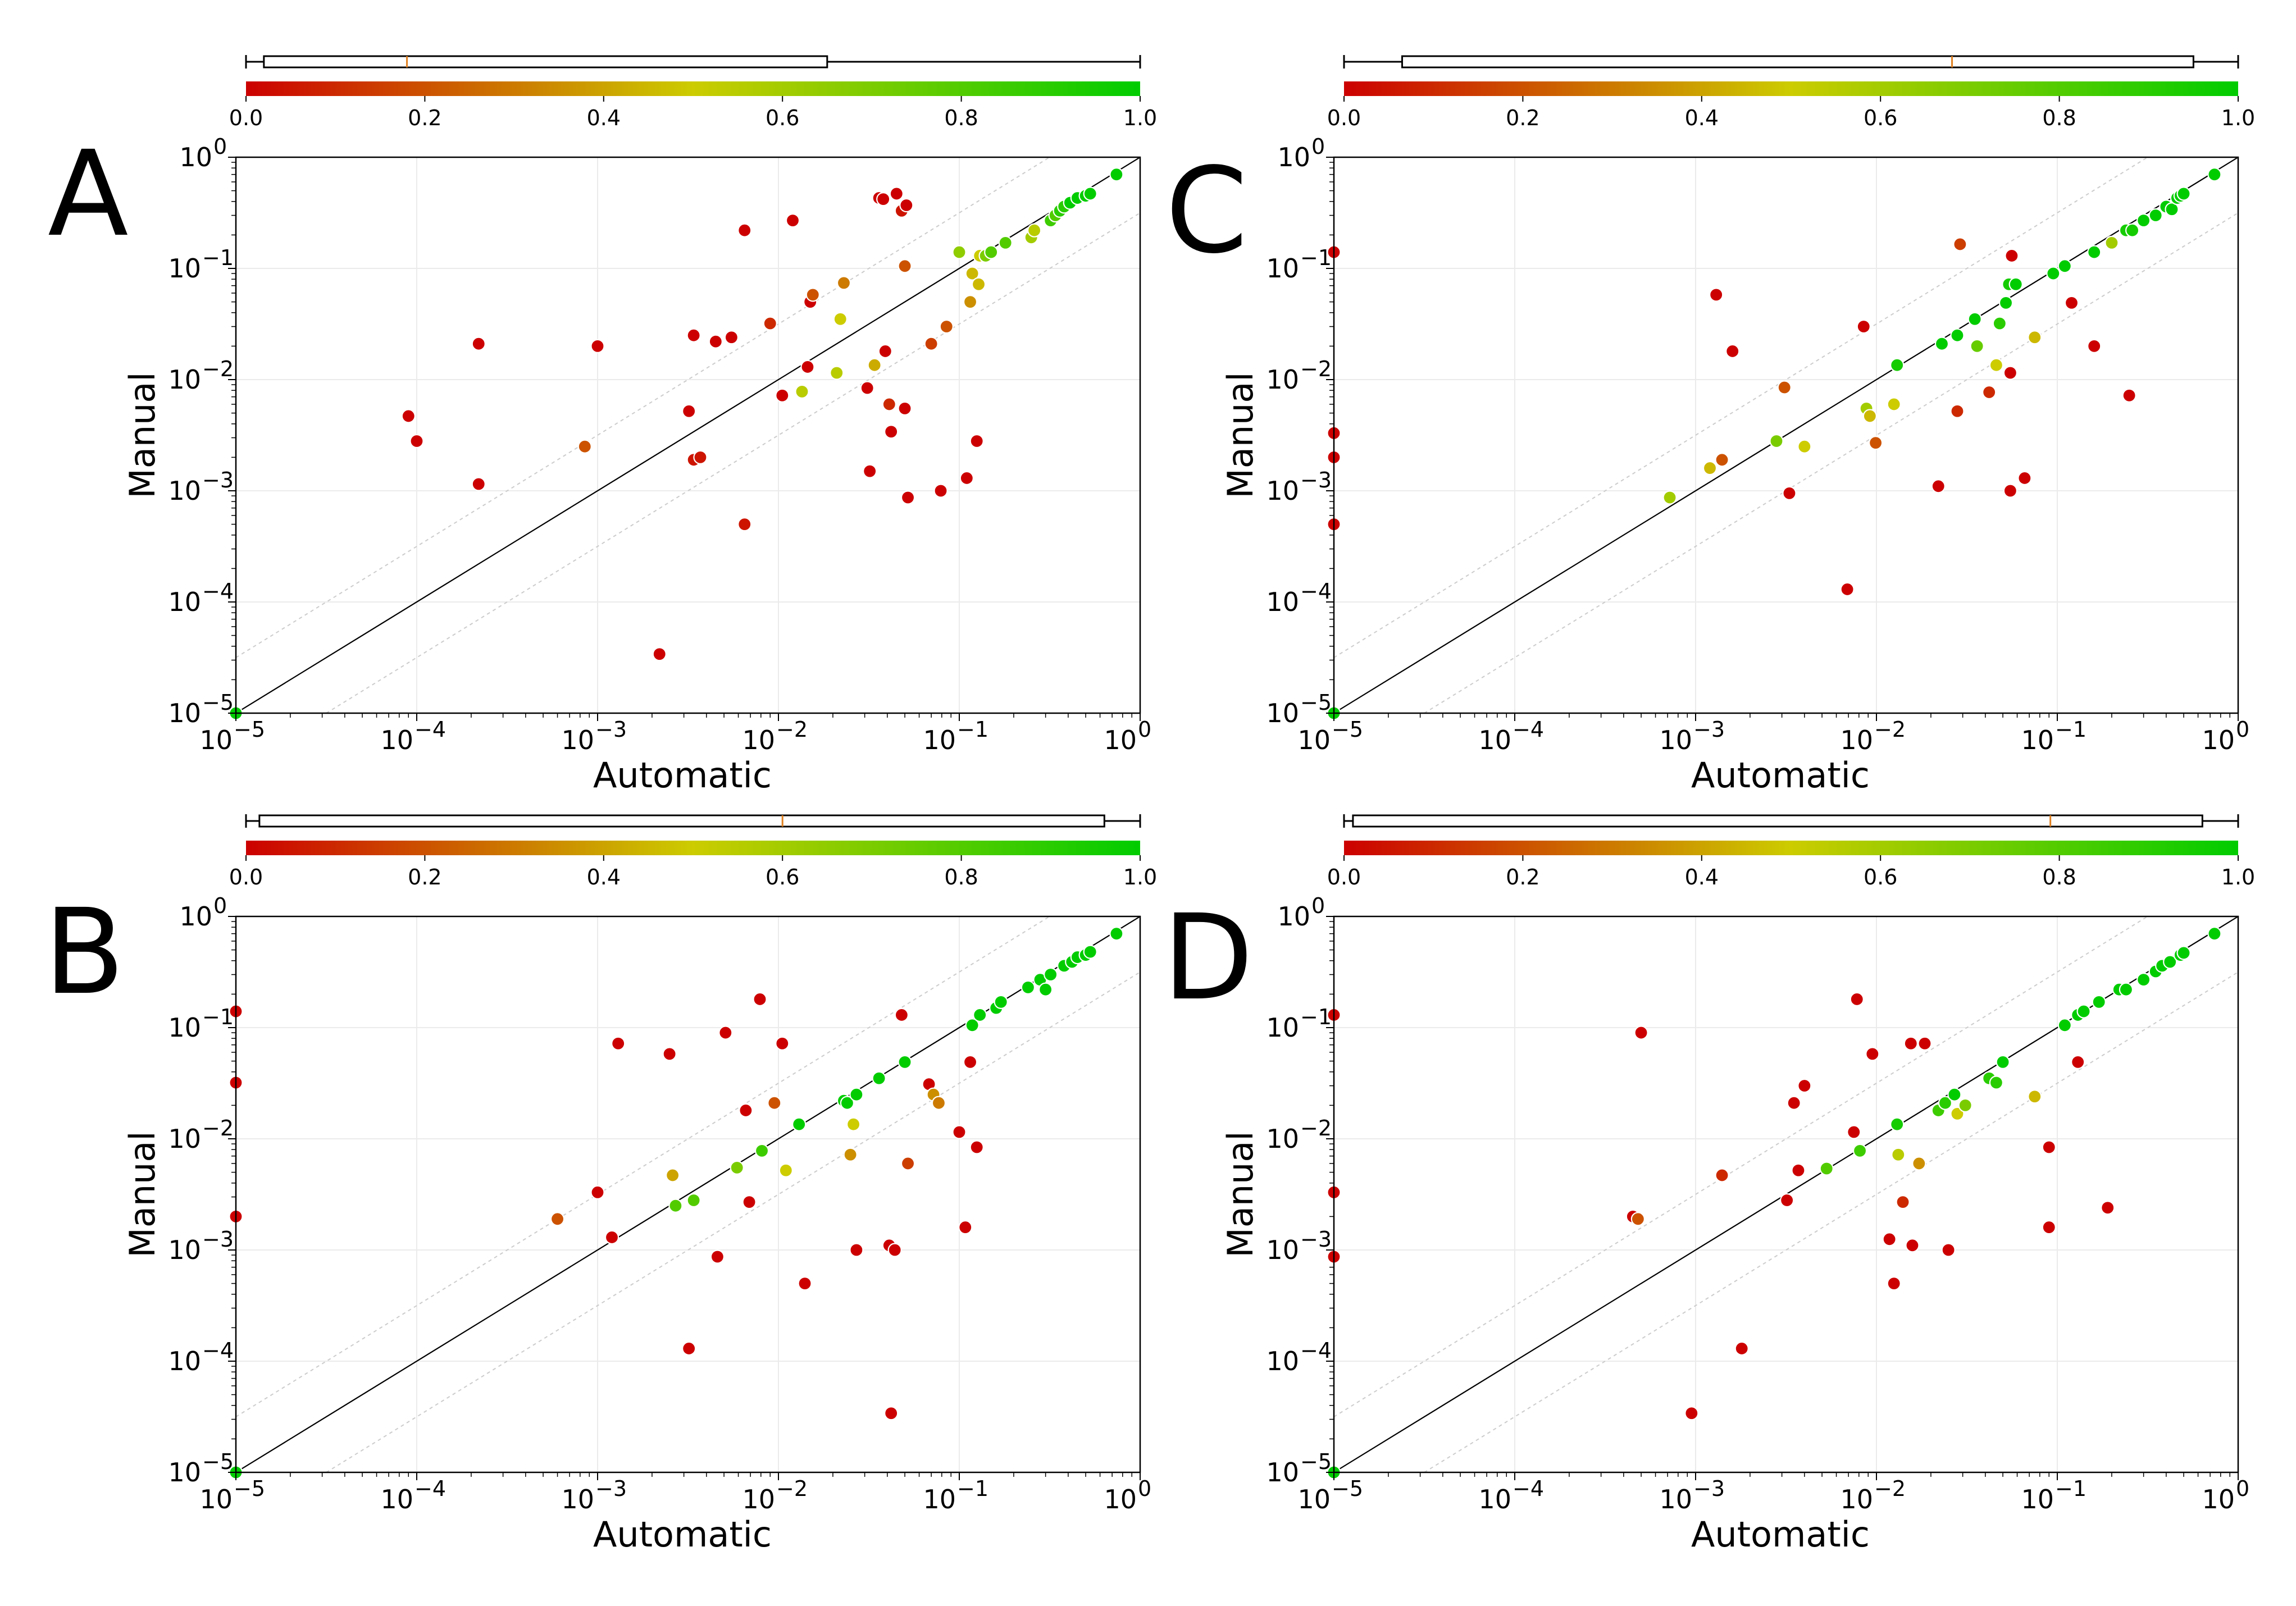 Image resolution: width=2296 pixels, height=1606 pixels. What do you see at coordinates (682, 821) in the screenshot?
I see `boxplot-box` at bounding box center [682, 821].